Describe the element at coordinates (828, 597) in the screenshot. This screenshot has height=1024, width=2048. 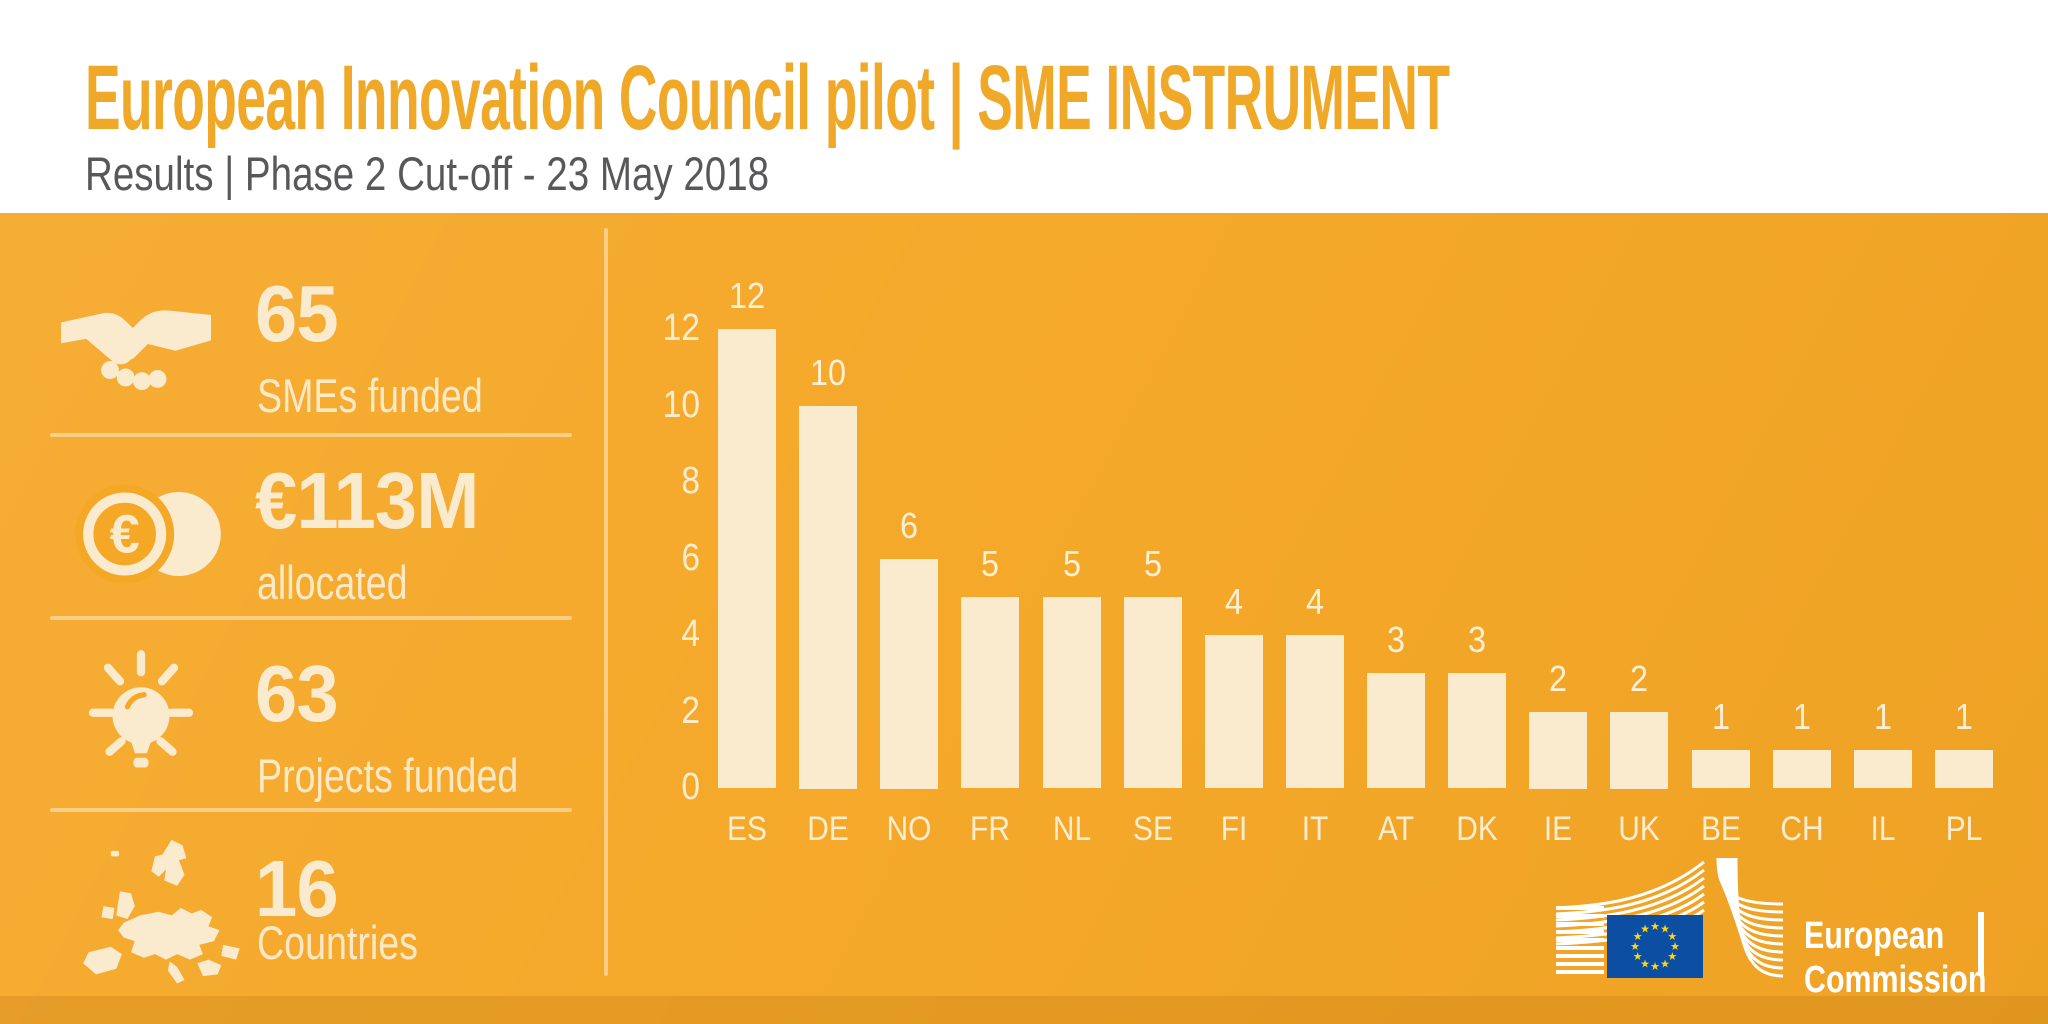
I see `bar-DE` at that location.